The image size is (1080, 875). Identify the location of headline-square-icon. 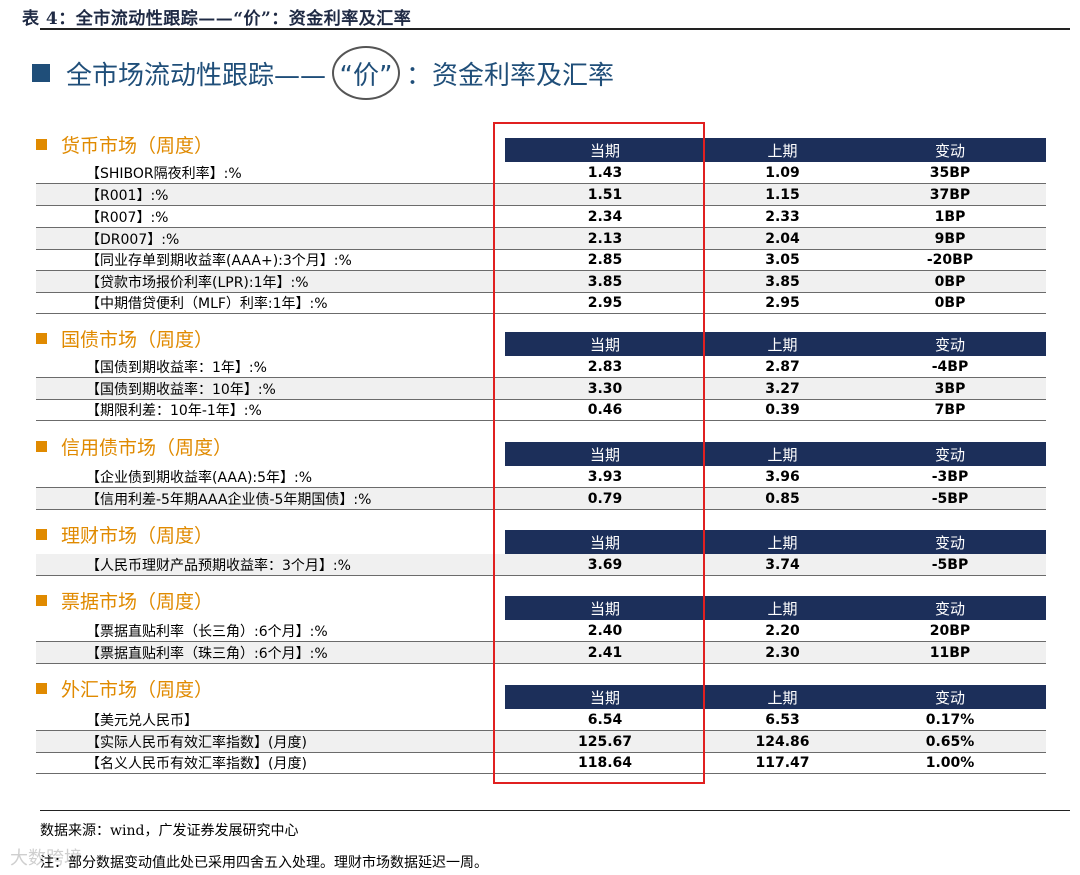
(41, 73).